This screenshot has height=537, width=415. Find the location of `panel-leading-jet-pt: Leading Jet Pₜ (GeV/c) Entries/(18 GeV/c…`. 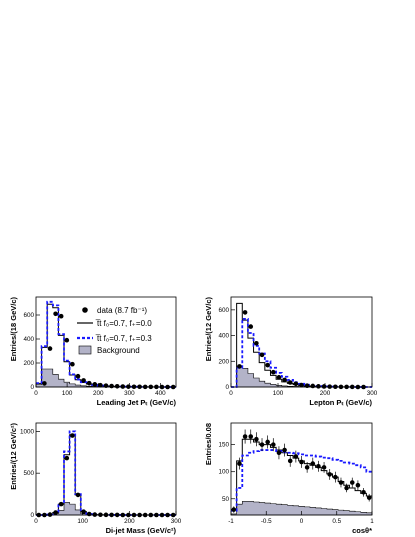

panel-leading-jet-pt: Leading Jet Pₜ (GeV/c) Entries/(18 GeV/c… is located at coordinates (92, 352).